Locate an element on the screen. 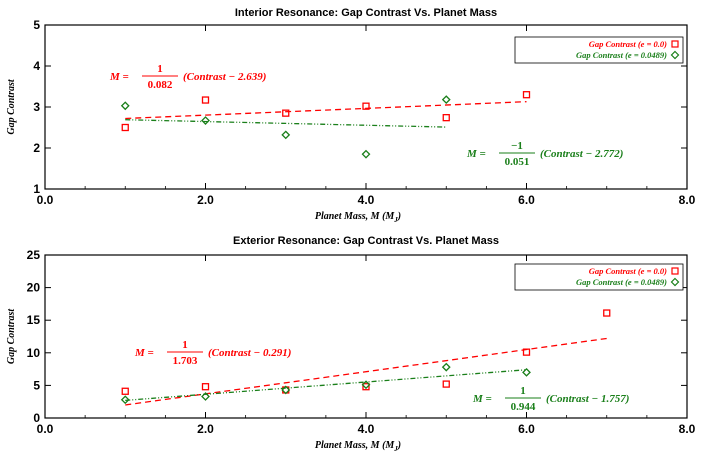 Image resolution: width=706 pixels, height=462 pixels. equation-denominator: 0.082 is located at coordinates (160, 85).